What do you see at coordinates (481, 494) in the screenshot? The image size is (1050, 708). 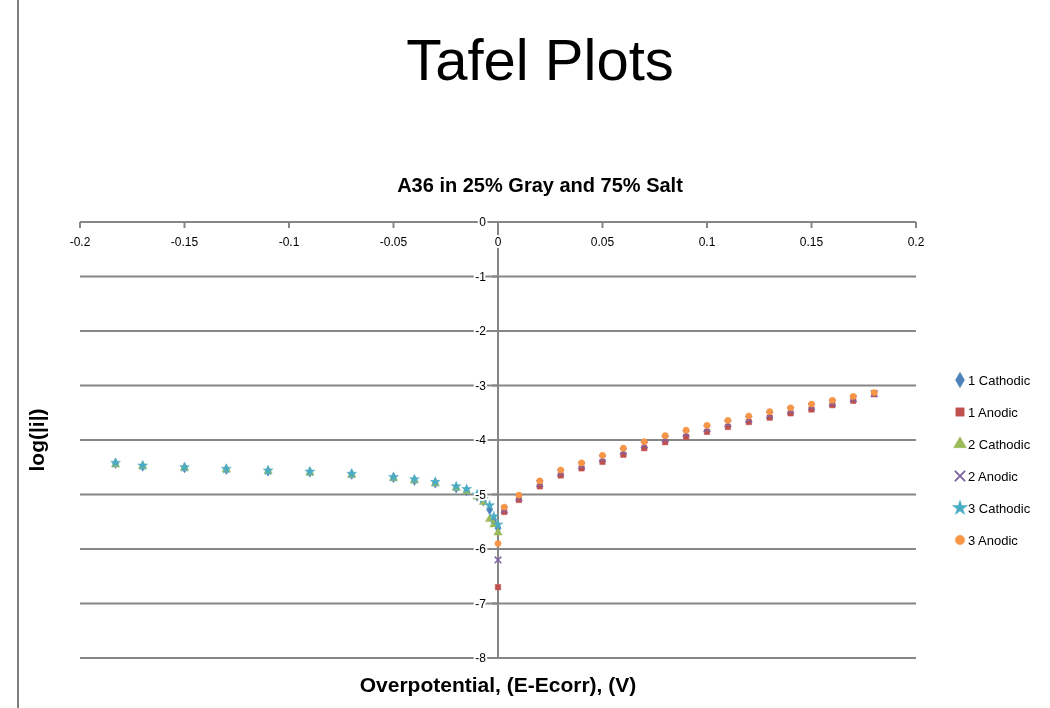 I see `y-tick-label: -5` at bounding box center [481, 494].